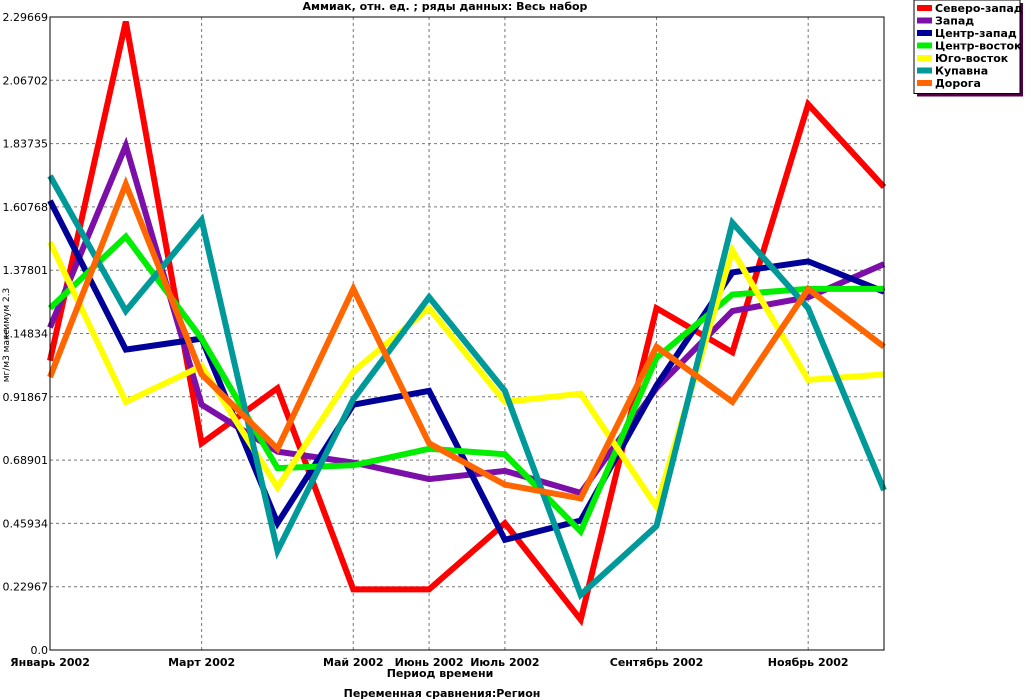  I want to click on x-tick-label: Ноябрь 2002, so click(808, 662).